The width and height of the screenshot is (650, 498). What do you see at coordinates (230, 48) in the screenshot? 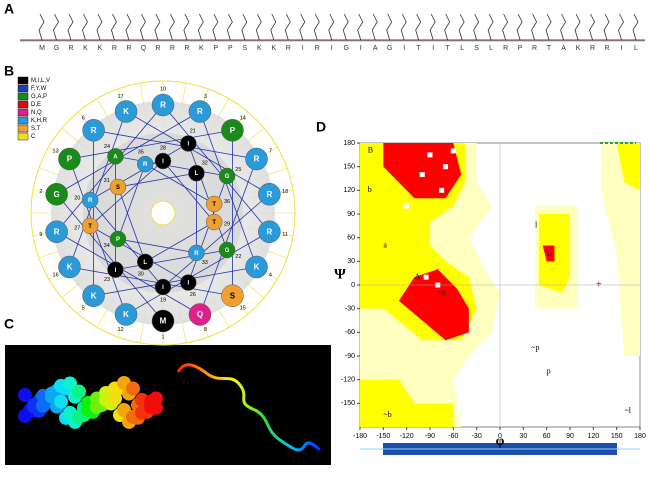
I see `residue-letter: P` at bounding box center [230, 48].